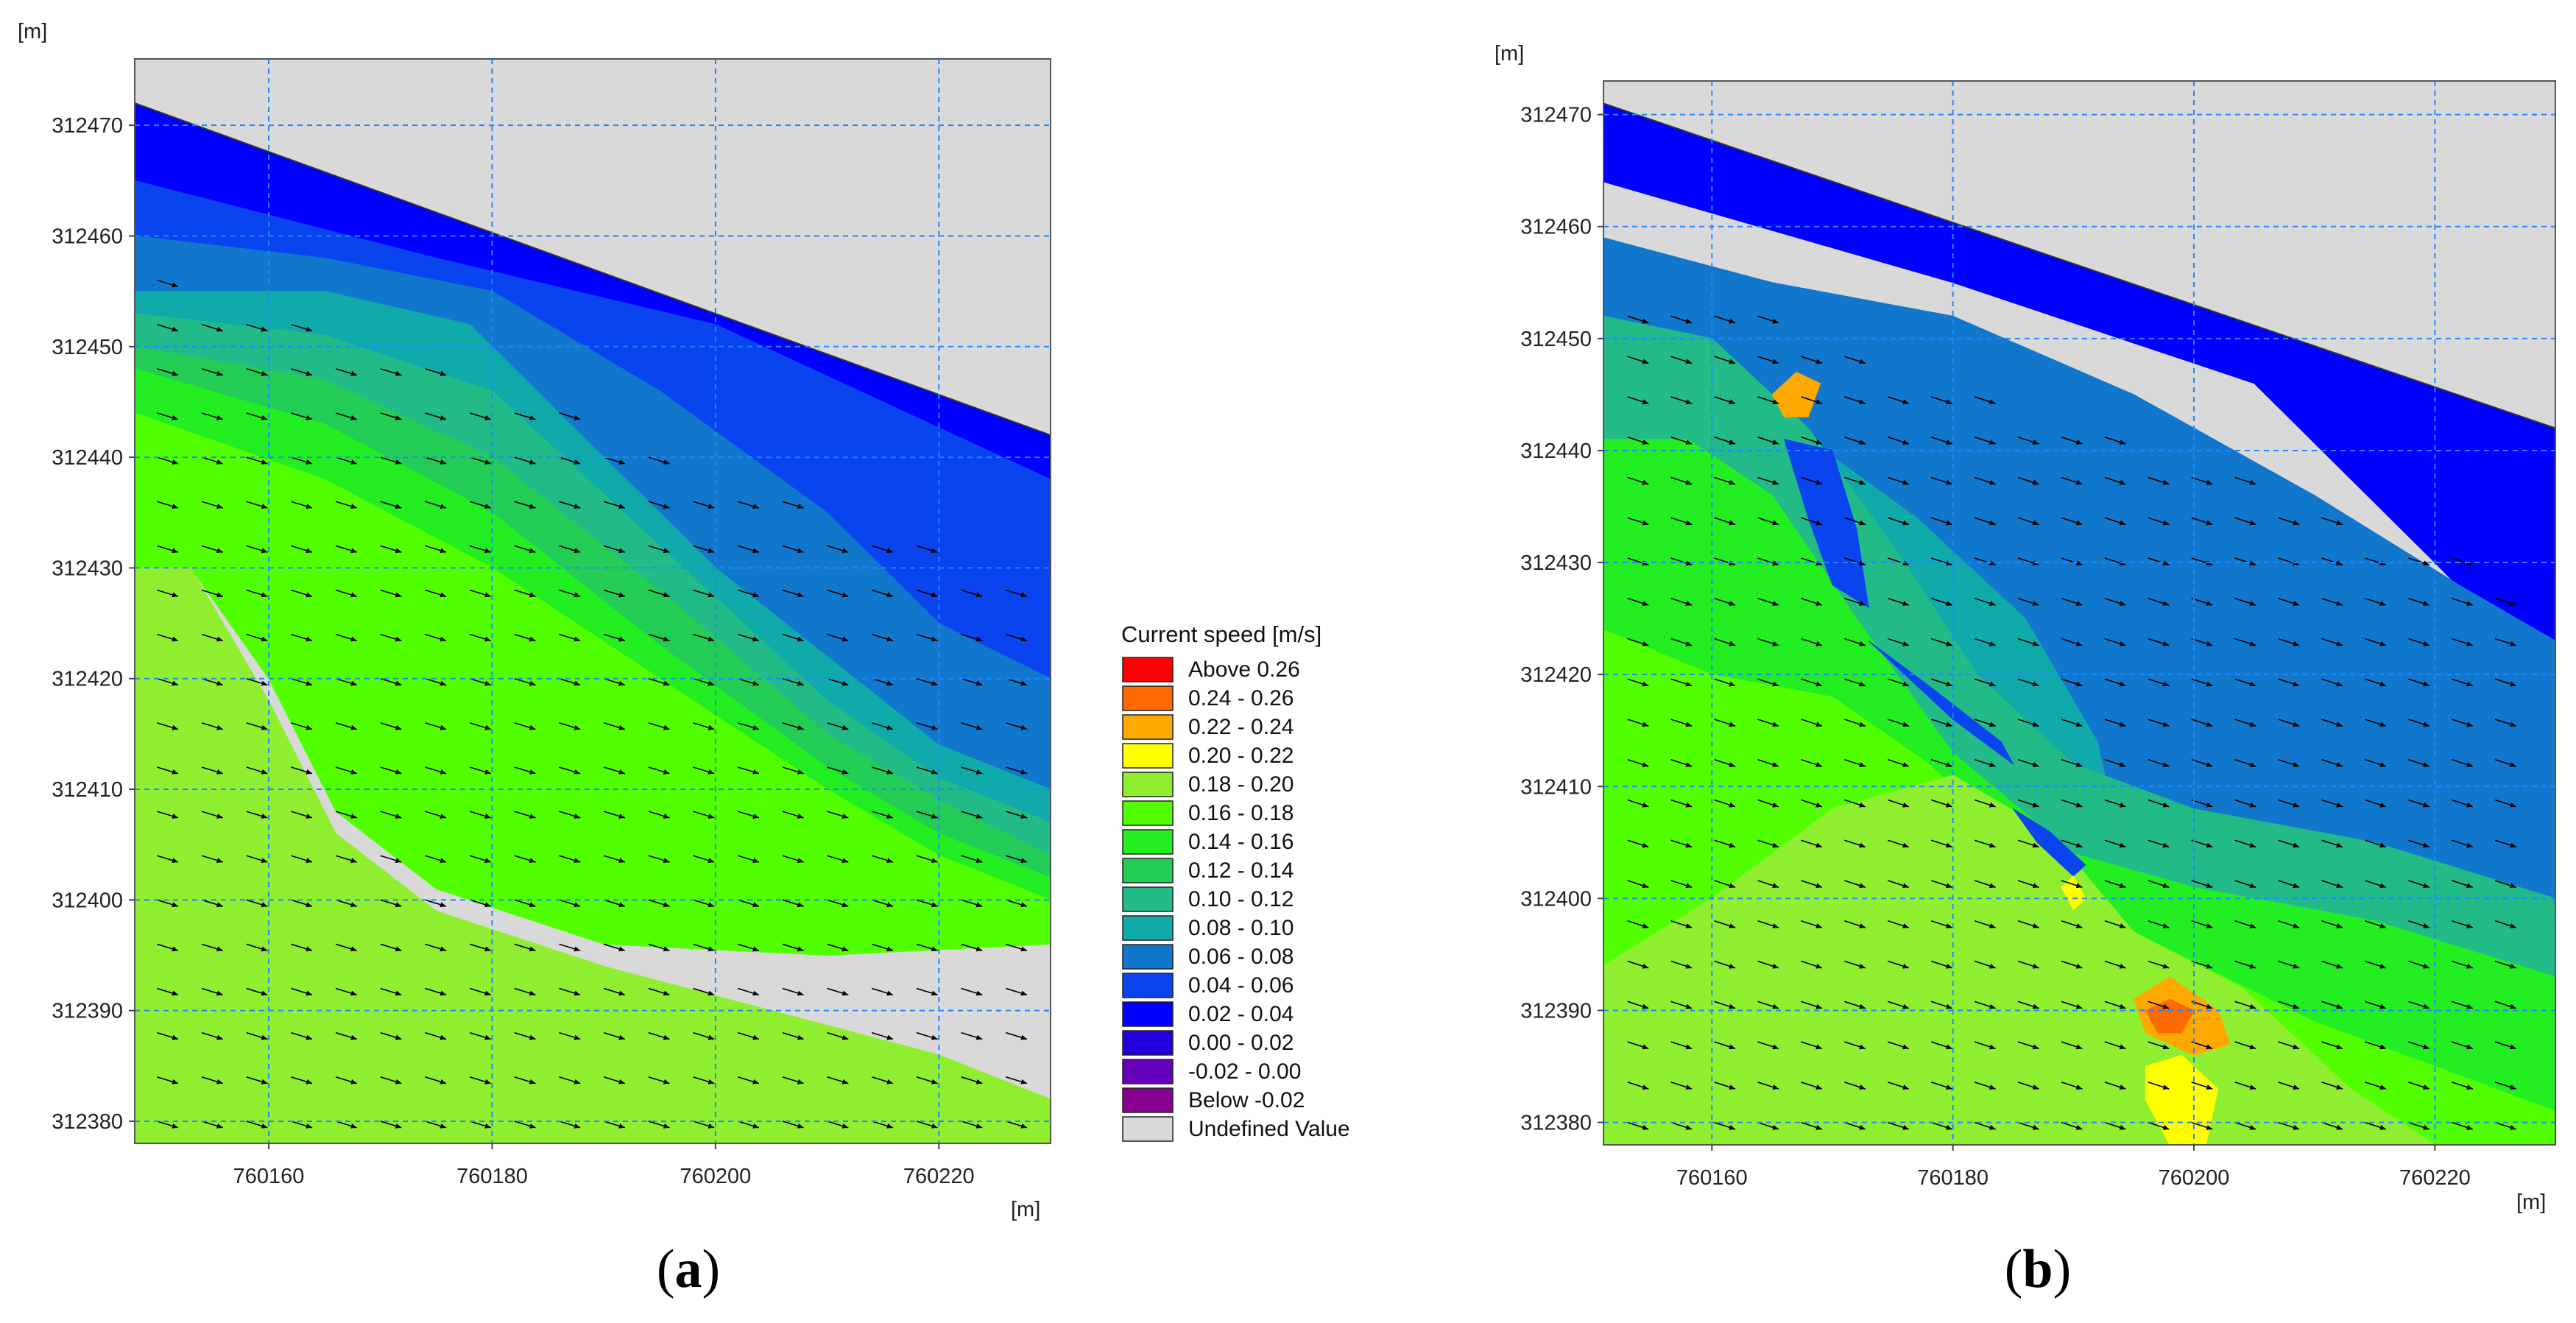  Describe the element at coordinates (87, 901) in the screenshot. I see `panel-a-ytick-label: 312400` at that location.